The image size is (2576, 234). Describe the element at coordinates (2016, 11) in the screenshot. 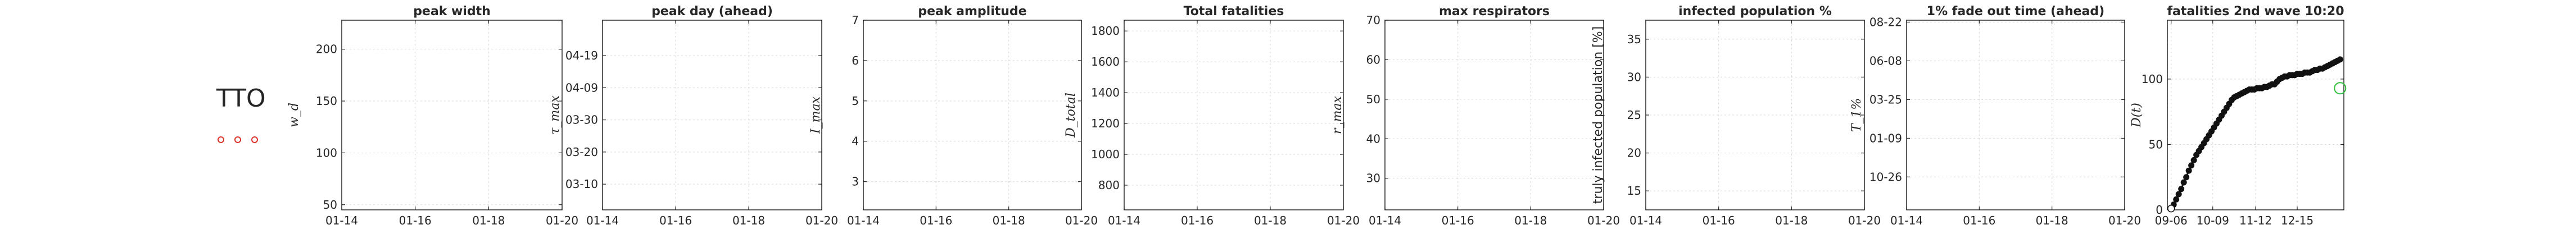

I see `chart-title: 1% fade out time (ahead)` at that location.